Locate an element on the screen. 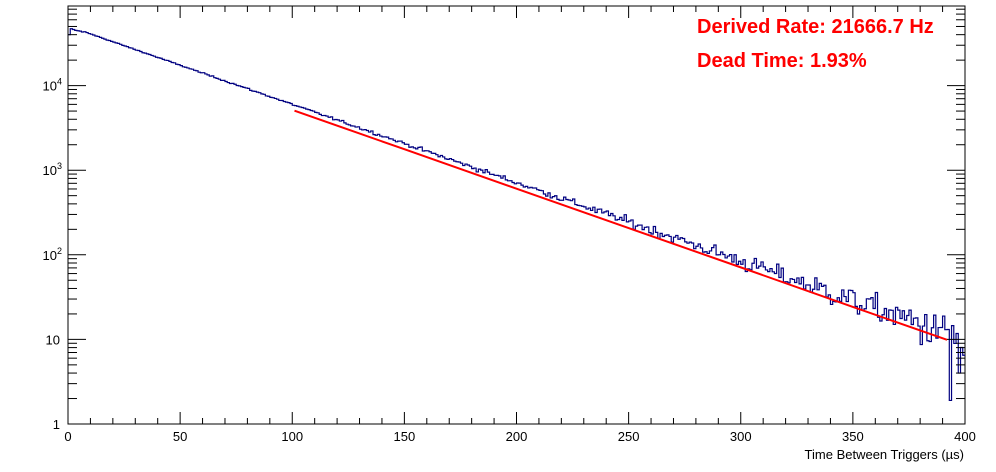 This screenshot has width=996, height=472. x-axis-title: Time Between Triggers (µs) is located at coordinates (884, 454).